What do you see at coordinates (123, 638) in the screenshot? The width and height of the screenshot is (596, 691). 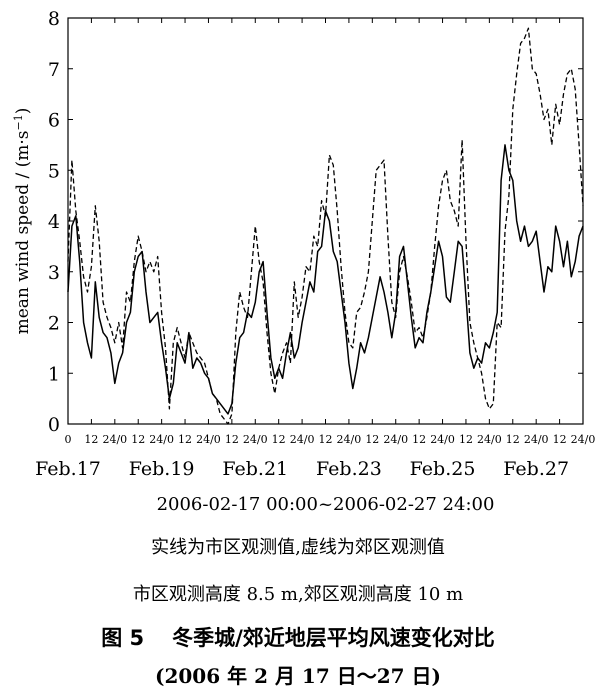 I see `figure-label: 图 5` at bounding box center [123, 638].